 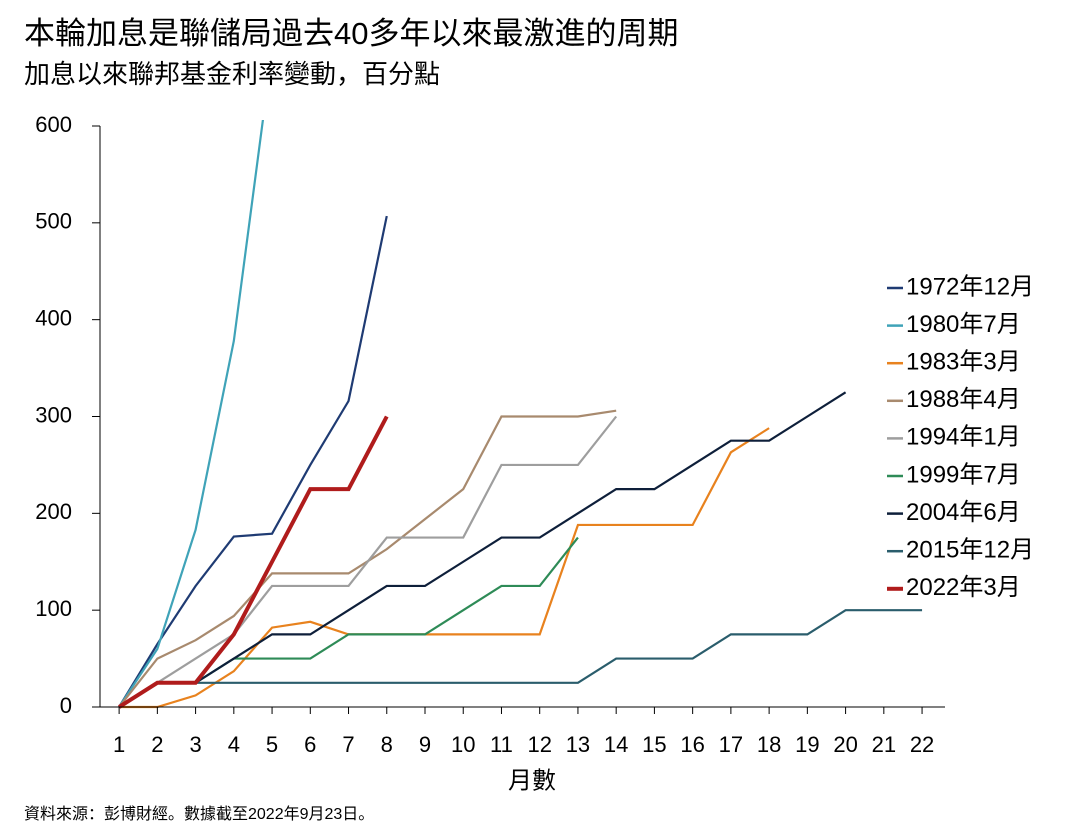 What do you see at coordinates (845, 744) in the screenshot?
I see `x-tick-label: 20` at bounding box center [845, 744].